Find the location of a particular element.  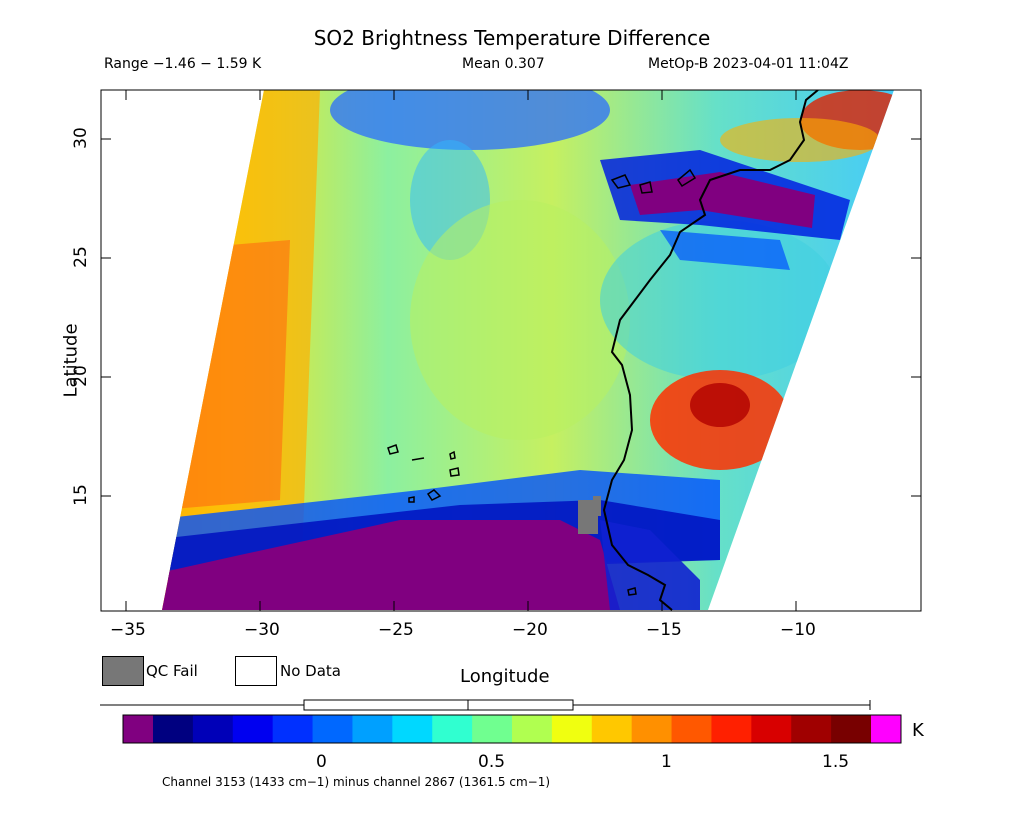

x-tick-label: −20 is located at coordinates (530, 630).